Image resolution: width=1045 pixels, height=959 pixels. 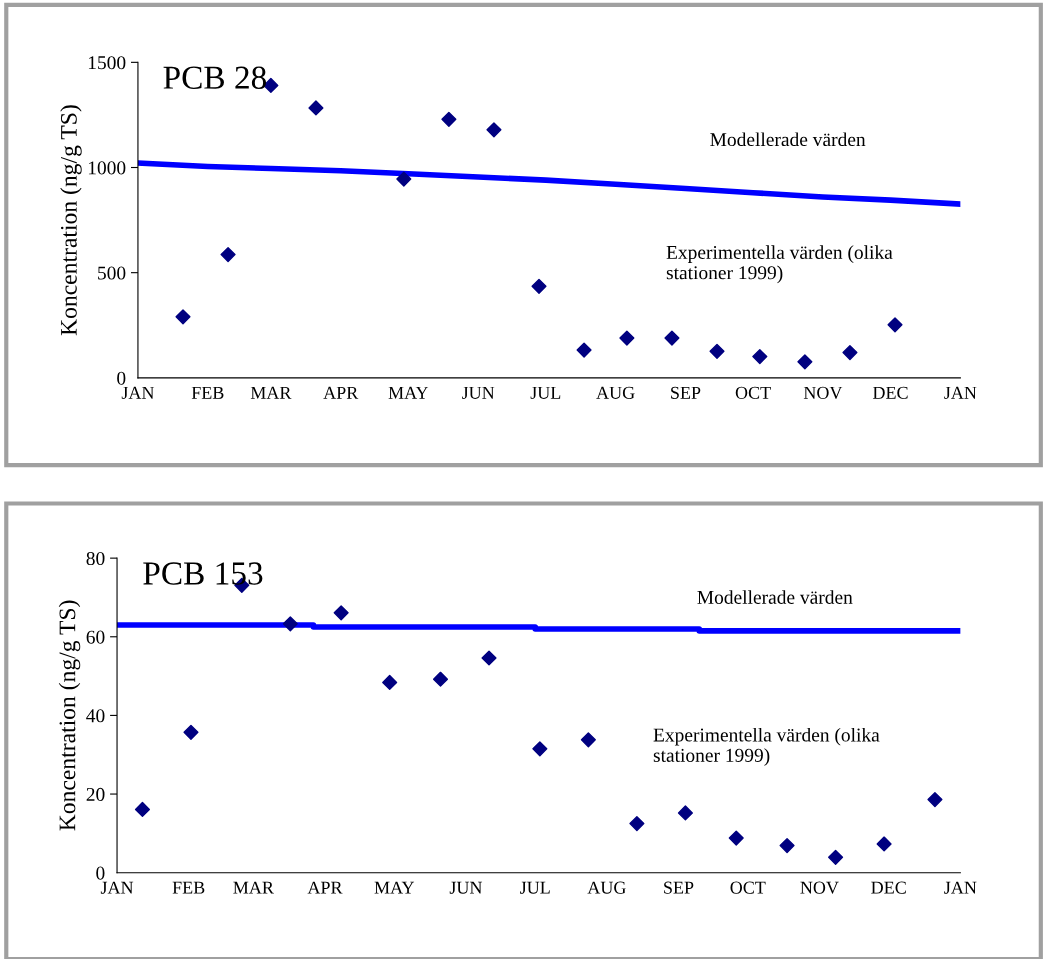 I want to click on y-tick-label: 40, so click(x=95, y=716).